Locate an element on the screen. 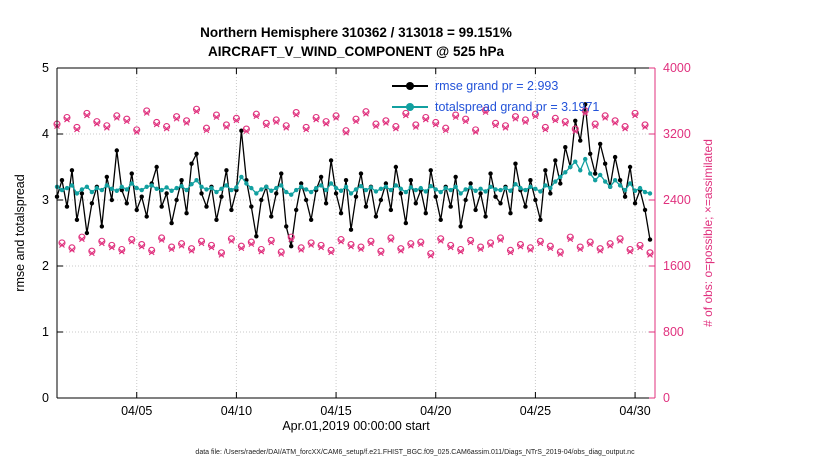 The height and width of the screenshot is (470, 830). svg-text: 2400 is located at coordinates (677, 200).